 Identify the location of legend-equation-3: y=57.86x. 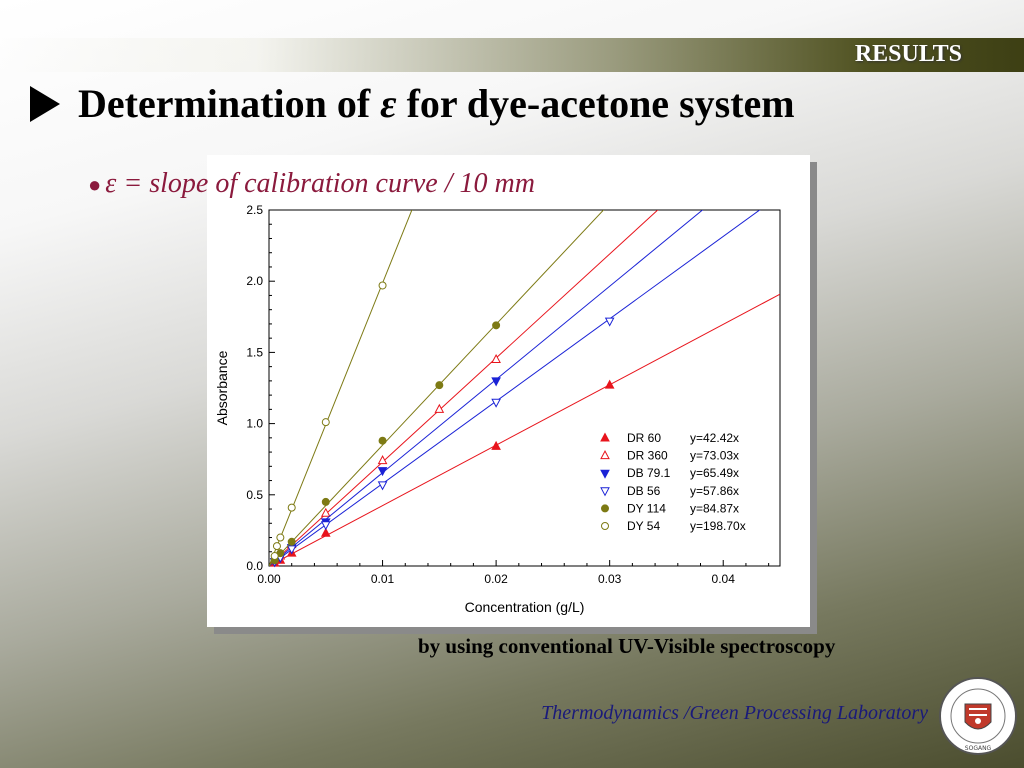
(714, 491).